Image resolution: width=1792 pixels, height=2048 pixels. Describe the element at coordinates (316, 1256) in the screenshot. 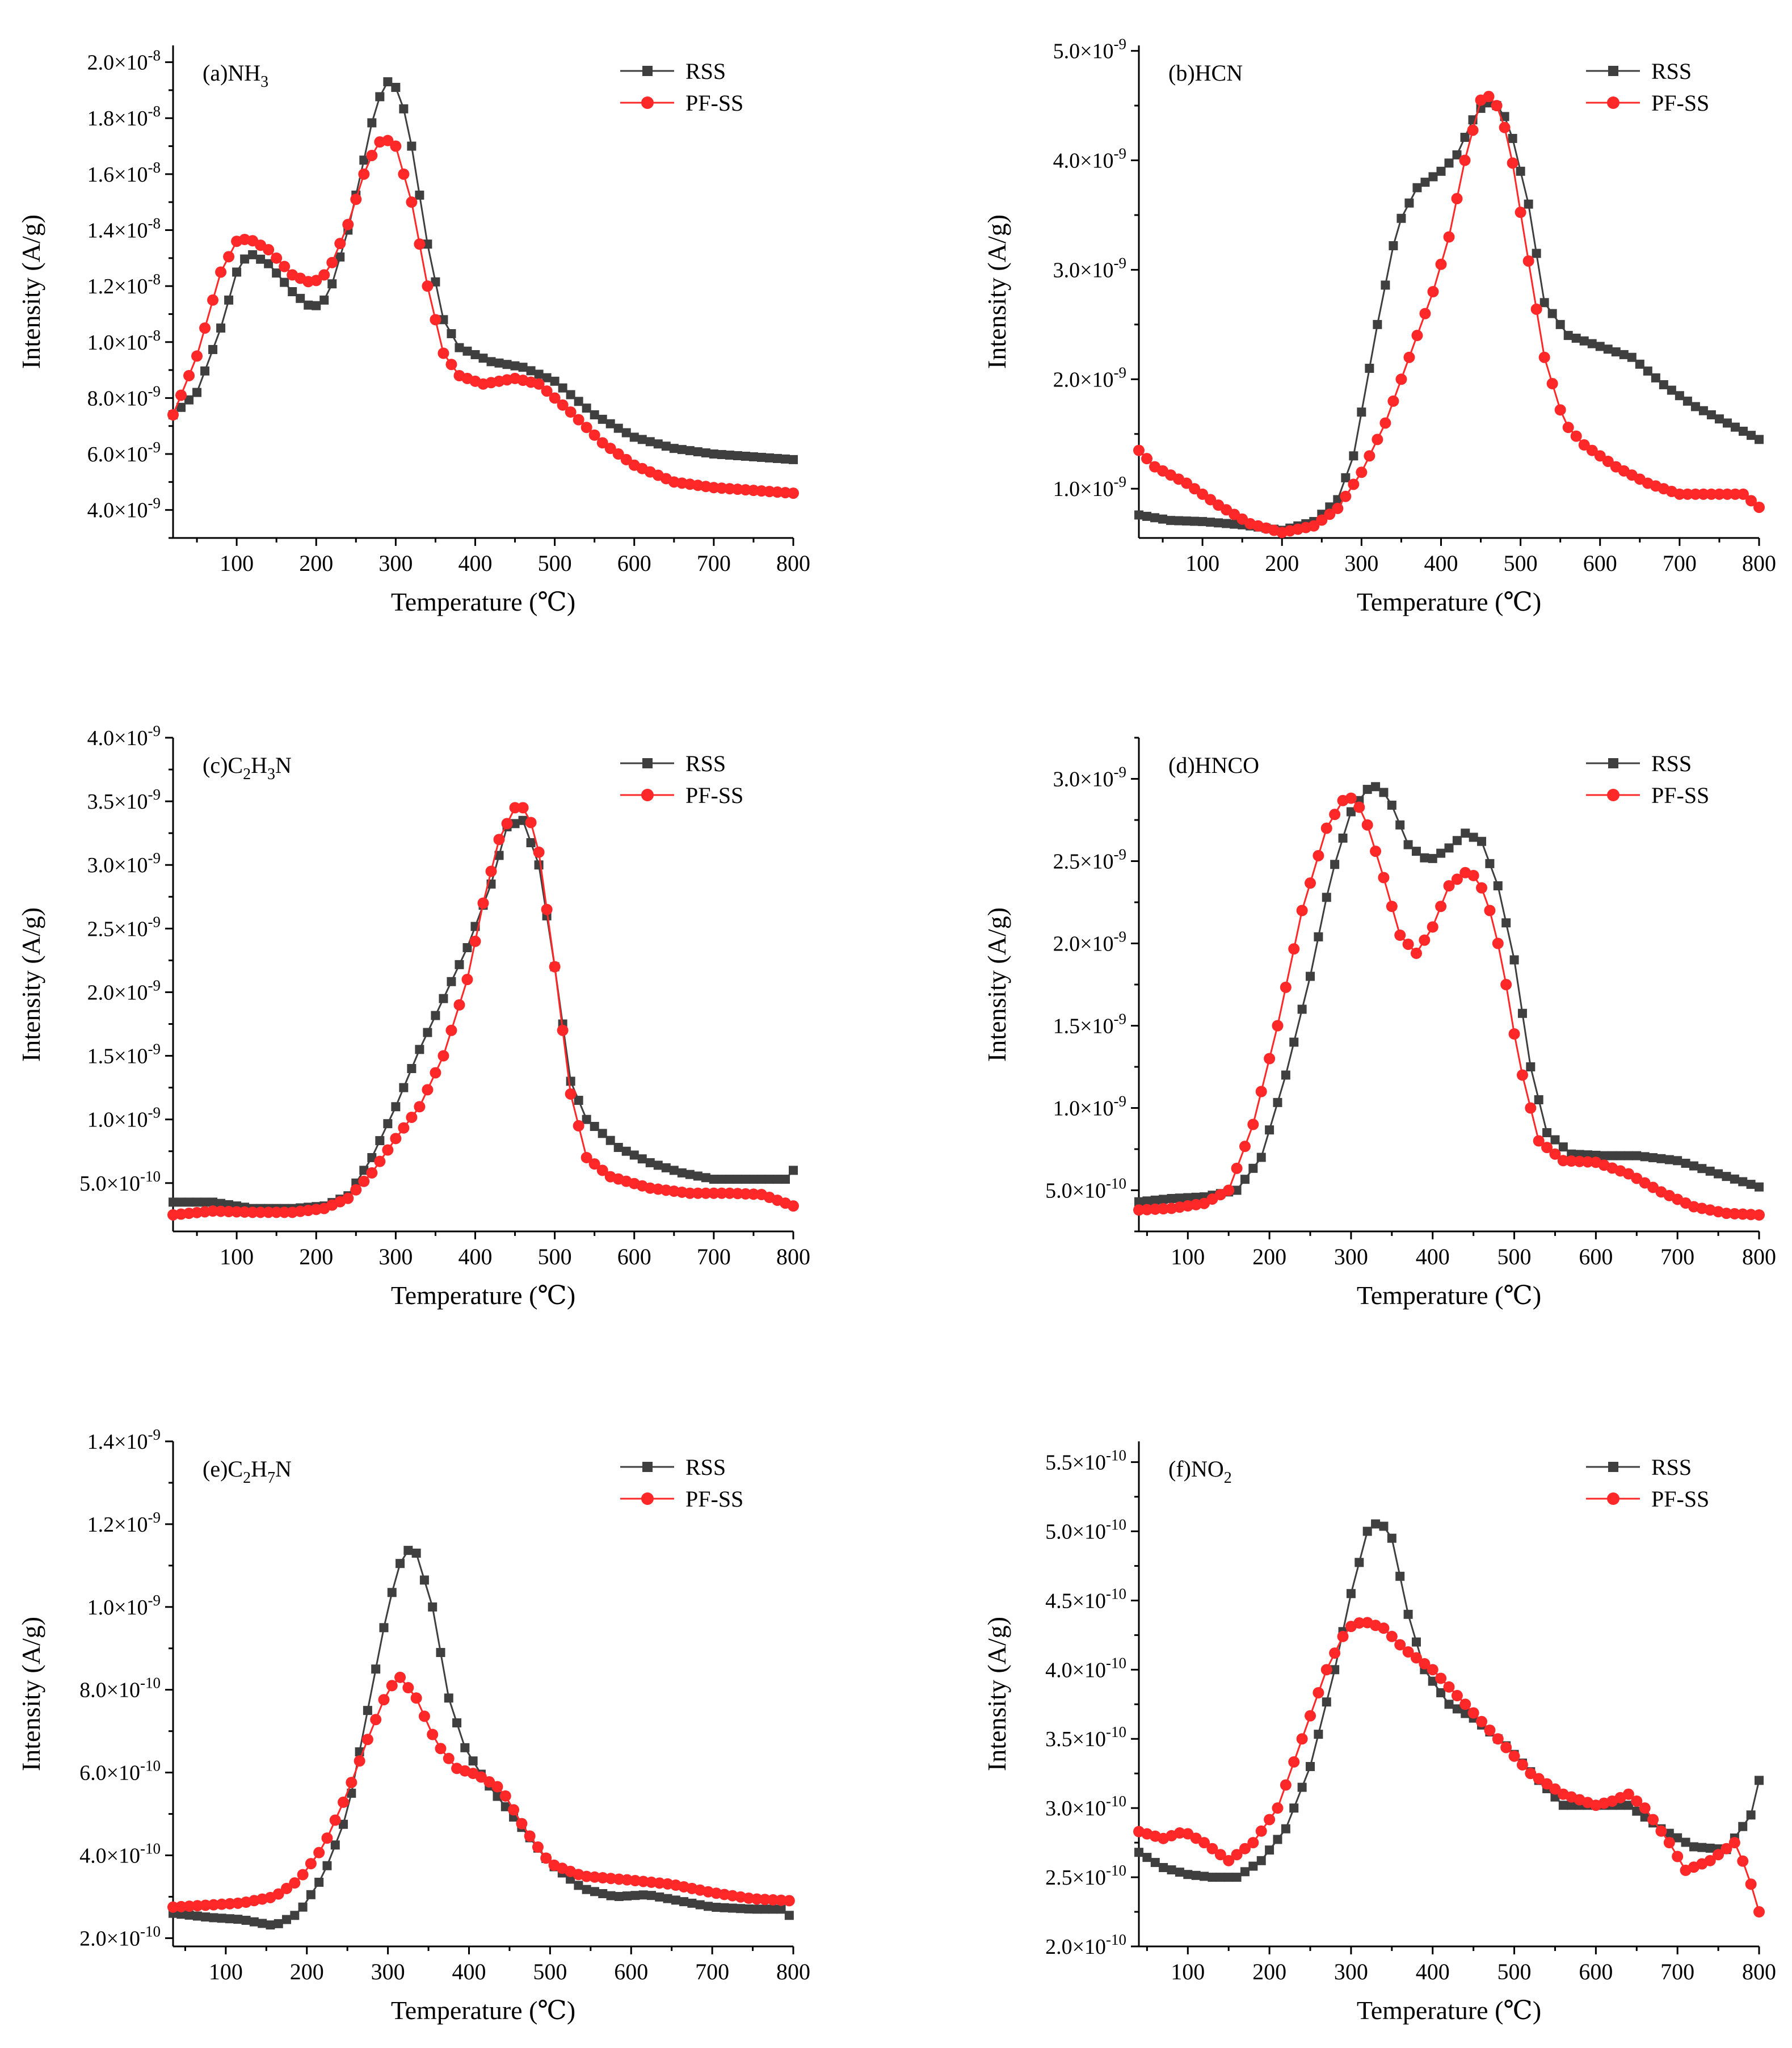

I see `x-tick-label: 200` at that location.